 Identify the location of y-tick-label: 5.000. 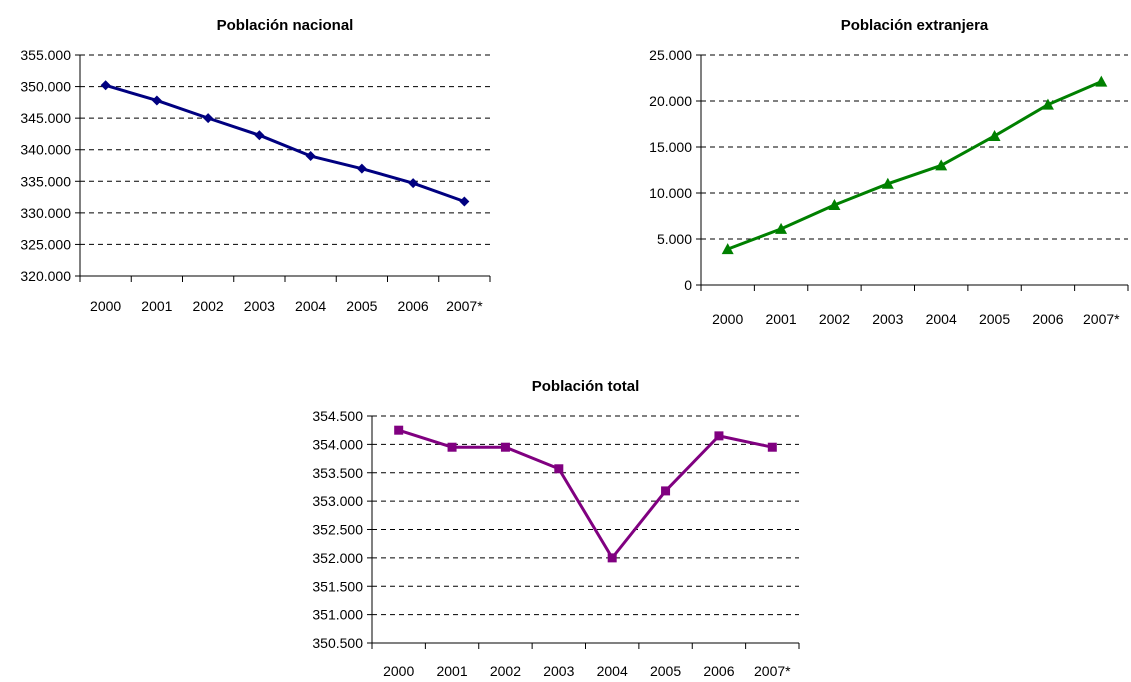
(674, 239).